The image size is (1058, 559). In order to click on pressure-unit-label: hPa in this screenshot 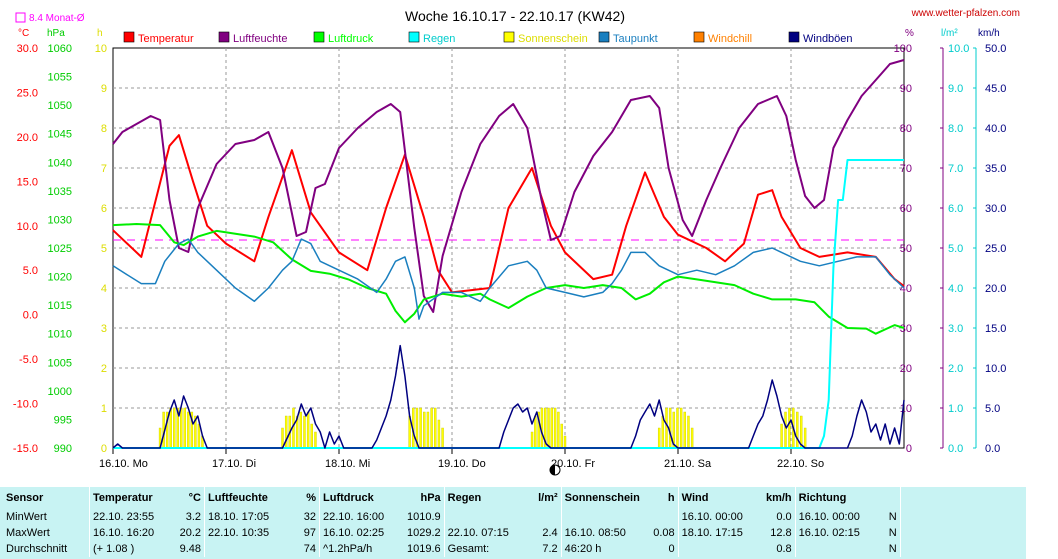, I will do `click(56, 33)`.